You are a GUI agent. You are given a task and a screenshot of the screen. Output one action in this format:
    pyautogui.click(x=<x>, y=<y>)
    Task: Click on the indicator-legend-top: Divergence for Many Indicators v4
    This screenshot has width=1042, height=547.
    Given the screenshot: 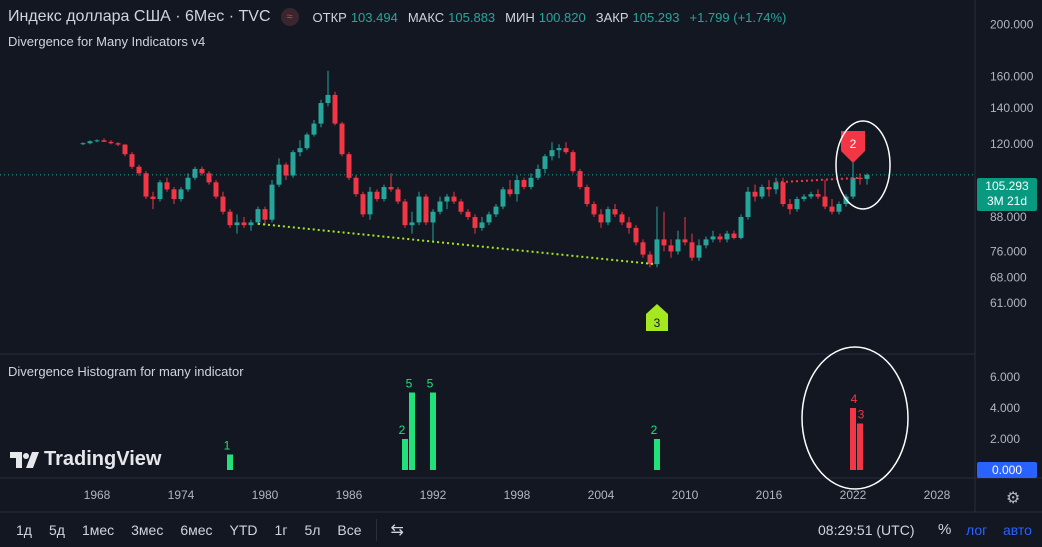 What is the action you would take?
    pyautogui.click(x=107, y=41)
    